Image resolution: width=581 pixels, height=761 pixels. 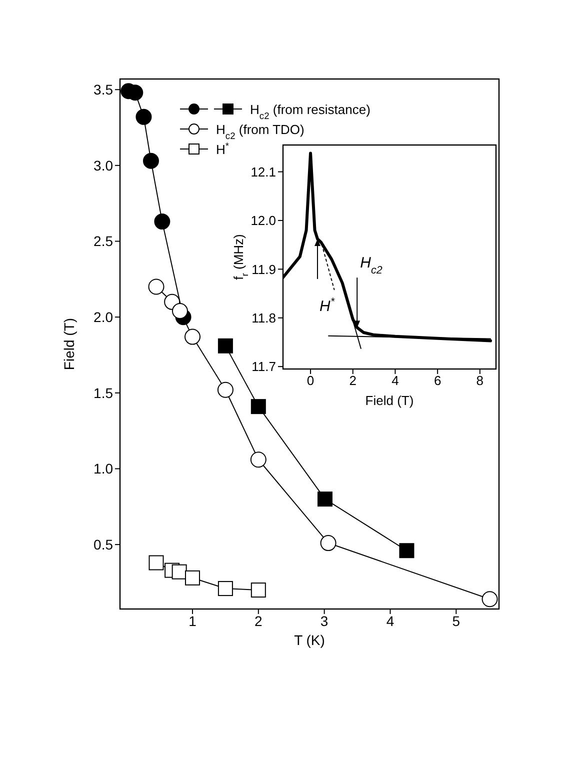 I want to click on annotation: H$_{c2}$, so click(x=371, y=265).